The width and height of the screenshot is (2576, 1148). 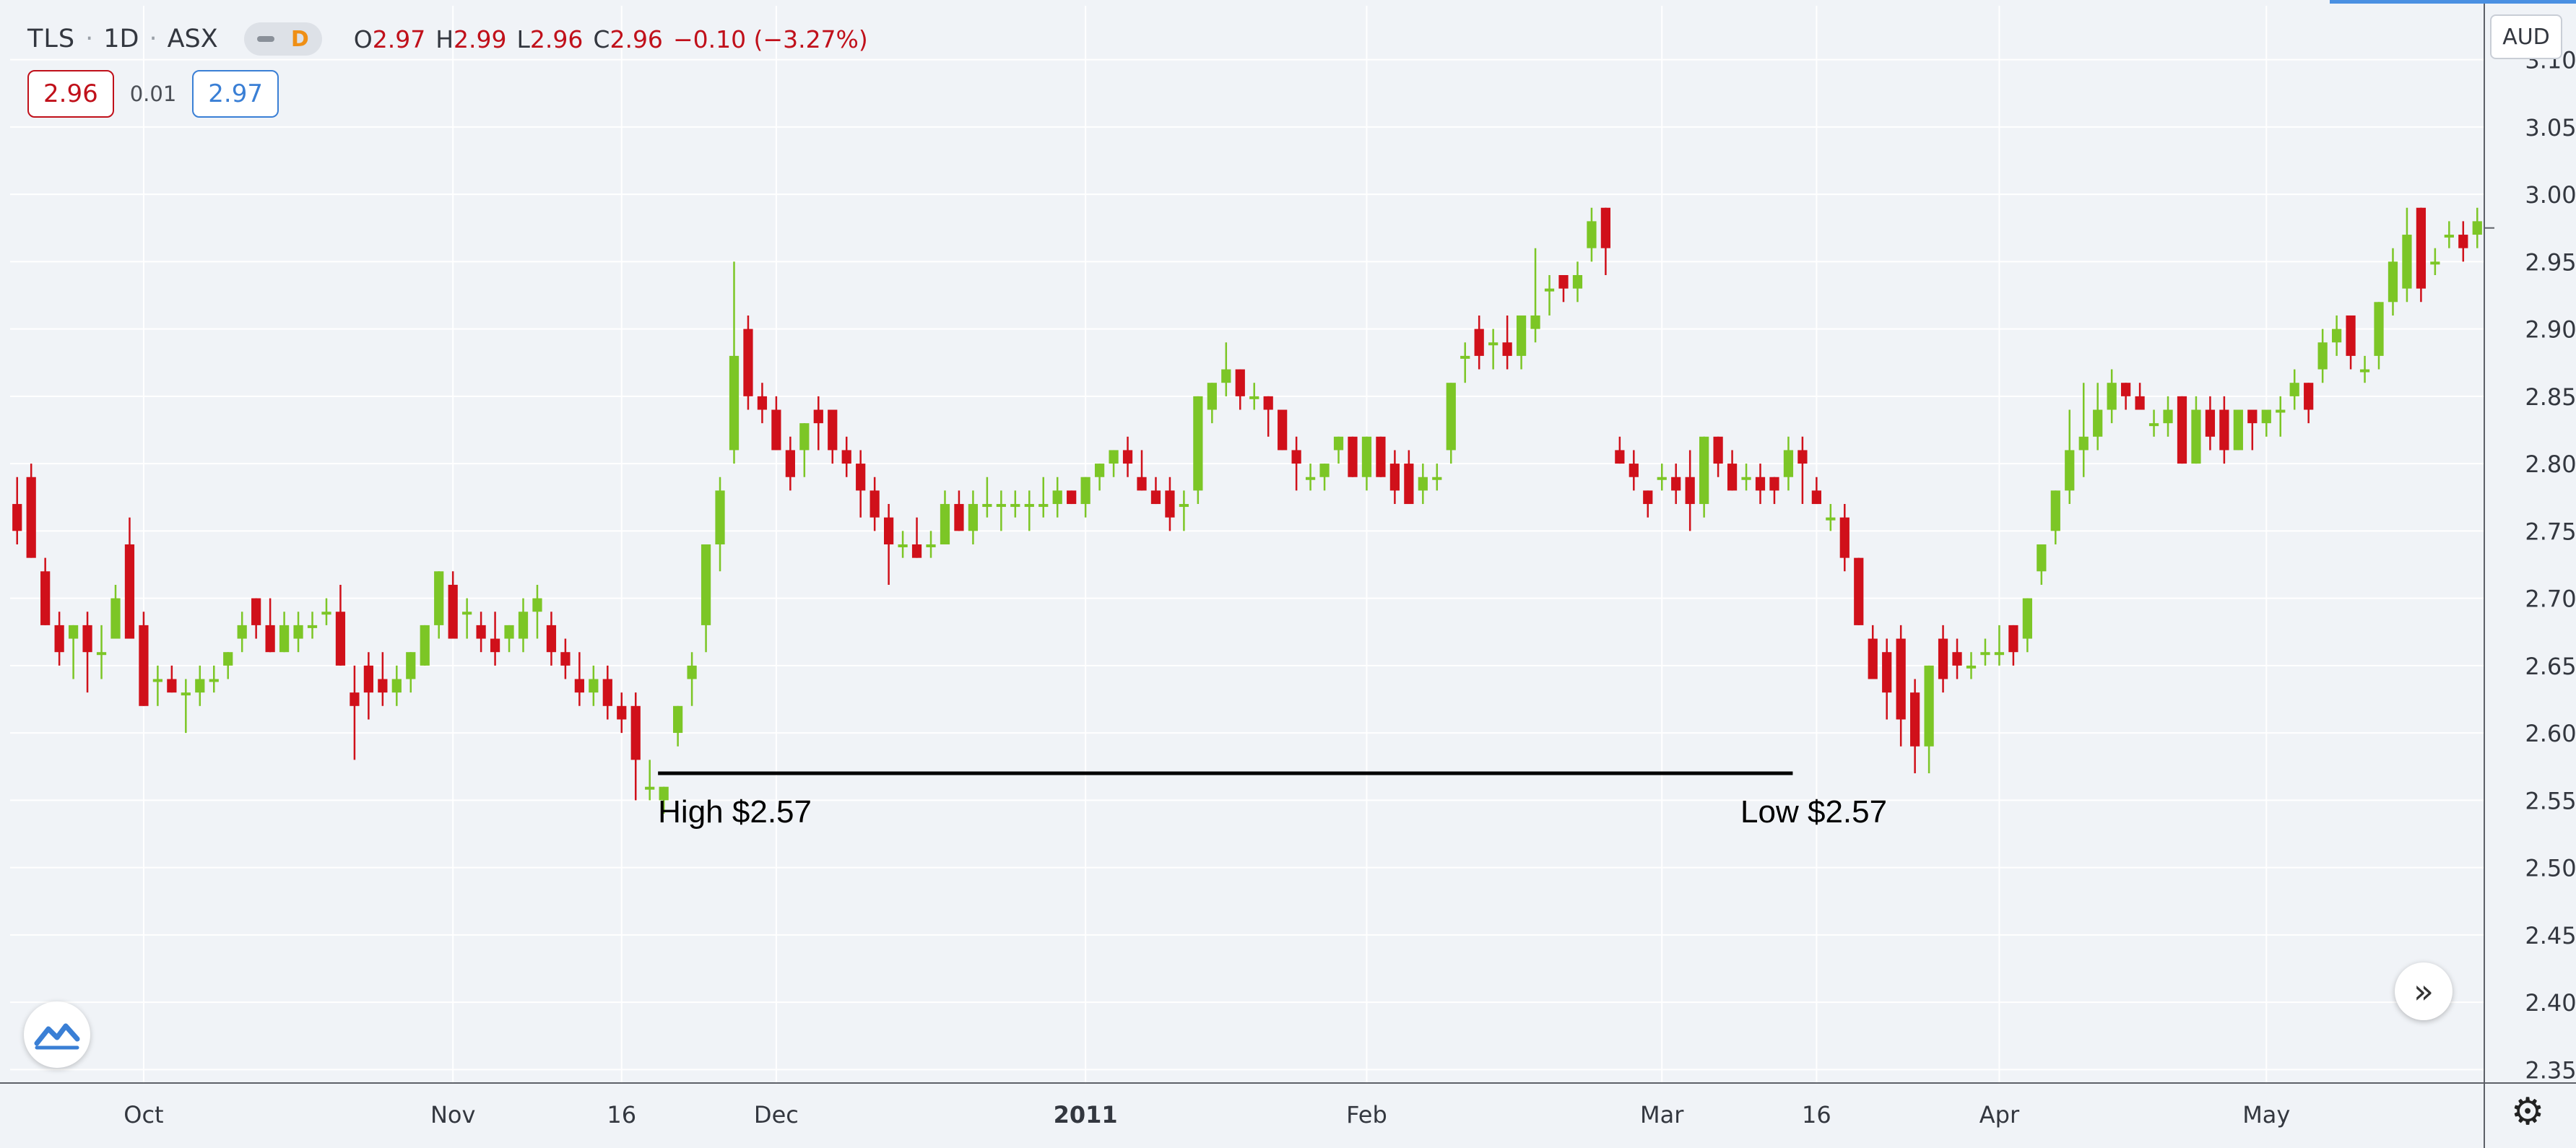 What do you see at coordinates (1662, 1115) in the screenshot?
I see `time-tick-label: Mar` at bounding box center [1662, 1115].